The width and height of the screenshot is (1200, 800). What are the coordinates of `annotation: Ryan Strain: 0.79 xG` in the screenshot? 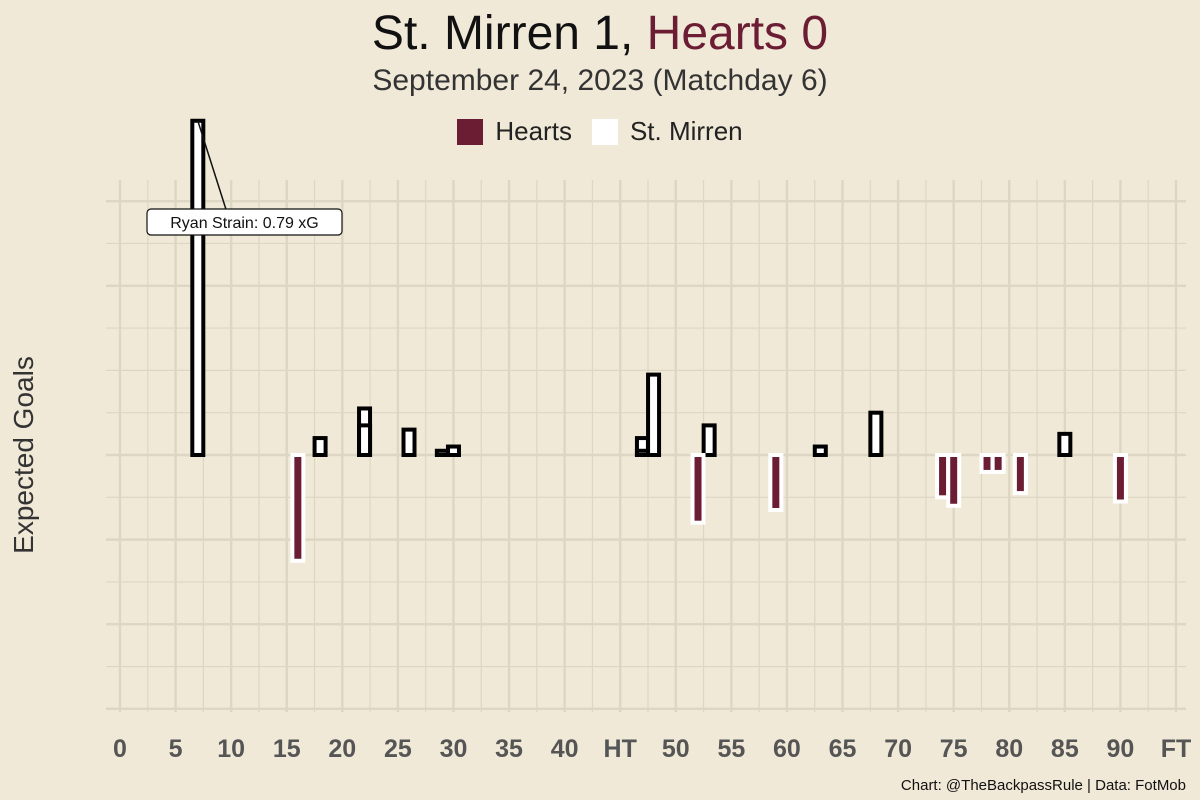 It's located at (244, 178).